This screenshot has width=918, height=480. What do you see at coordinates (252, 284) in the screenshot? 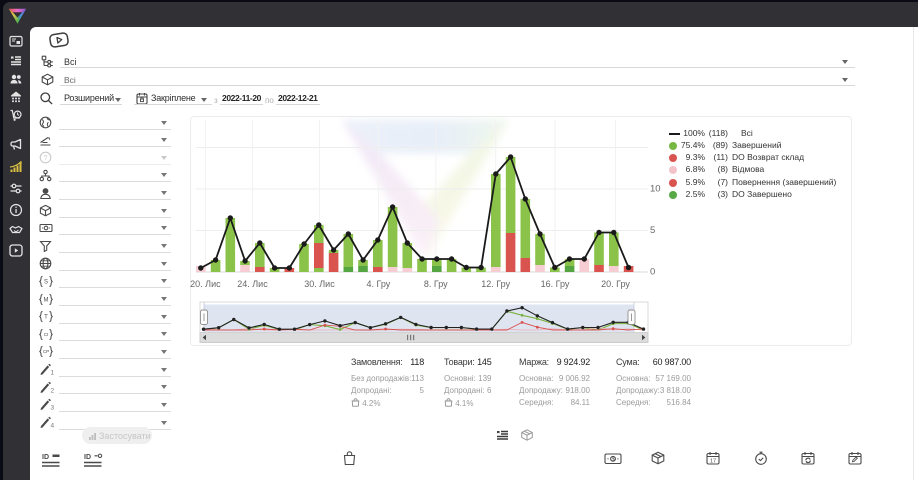
I see `svg-text: 24. Лис` at bounding box center [252, 284].